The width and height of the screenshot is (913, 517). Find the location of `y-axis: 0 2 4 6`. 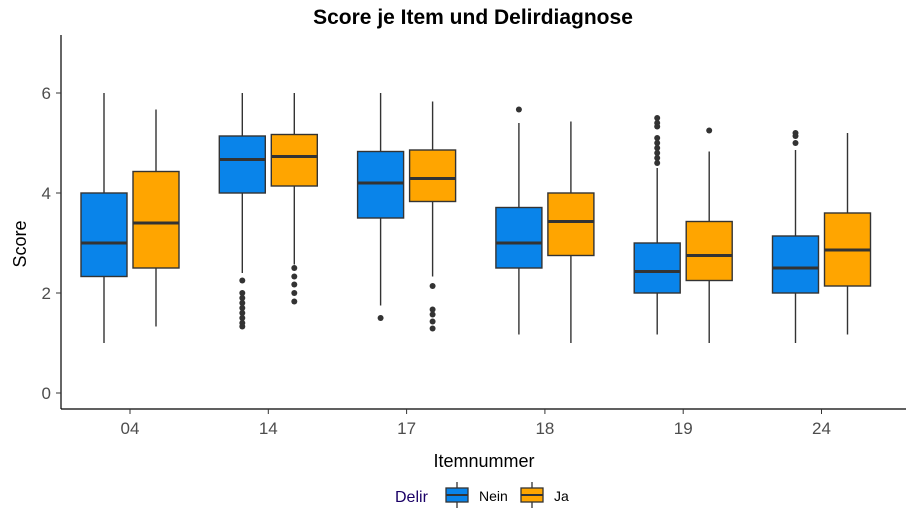

y-axis: 0 2 4 6 is located at coordinates (52, 222).